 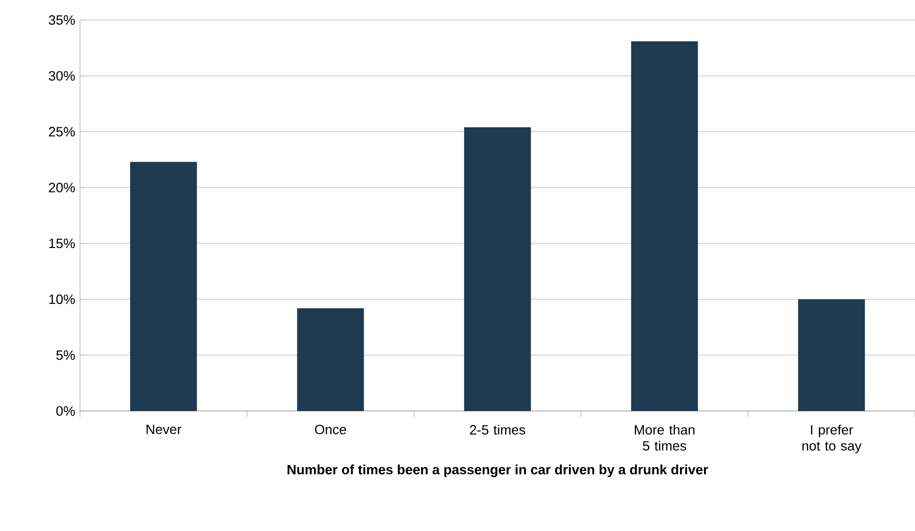 What do you see at coordinates (62, 243) in the screenshot?
I see `y-tick-label: 15%` at bounding box center [62, 243].